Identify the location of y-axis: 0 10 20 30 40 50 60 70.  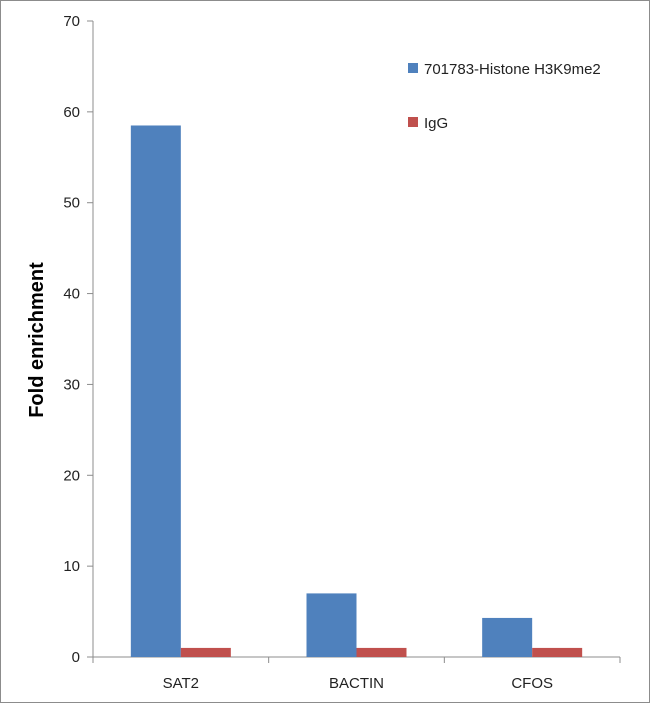
(78, 339).